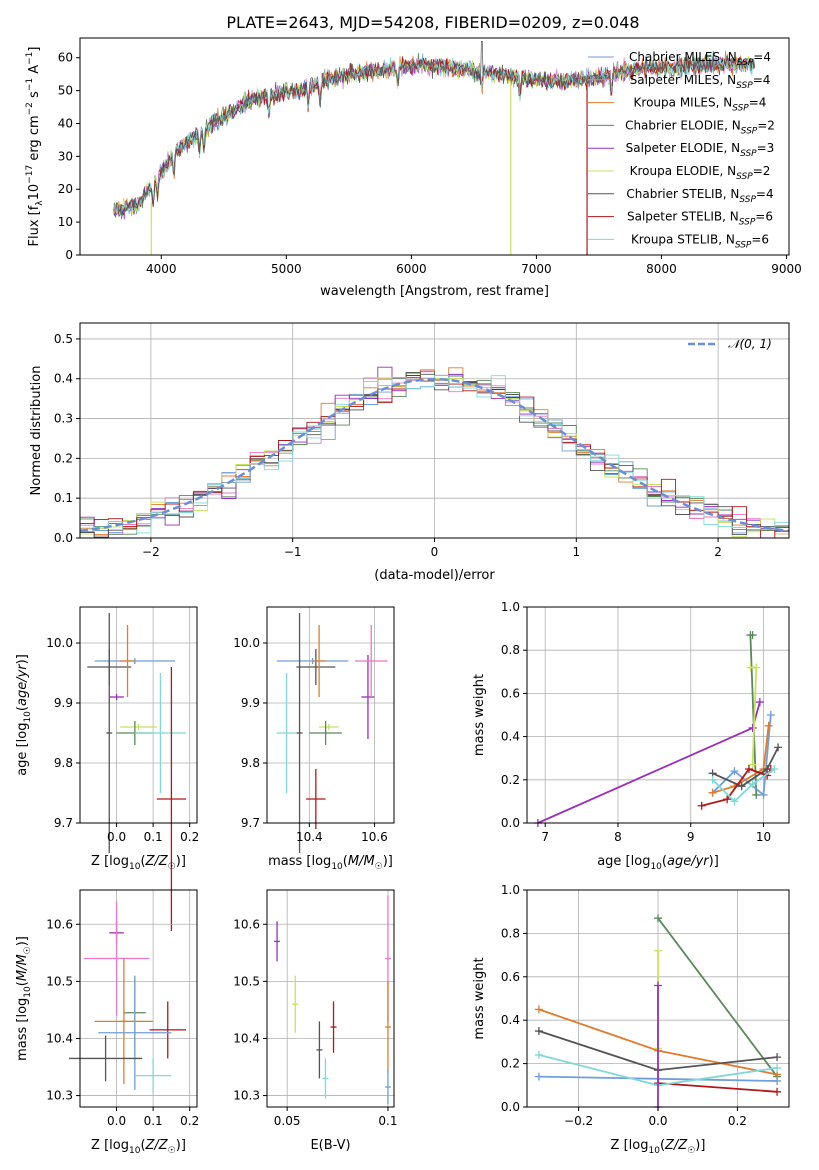 Image resolution: width=819 pixels, height=1170 pixels. What do you see at coordinates (315, 1021) in the screenshot?
I see `panel-mass-vs-EBV: 0.05 0.1 10.3 10.4 10.5 10.6 E(B-V)` at bounding box center [315, 1021].